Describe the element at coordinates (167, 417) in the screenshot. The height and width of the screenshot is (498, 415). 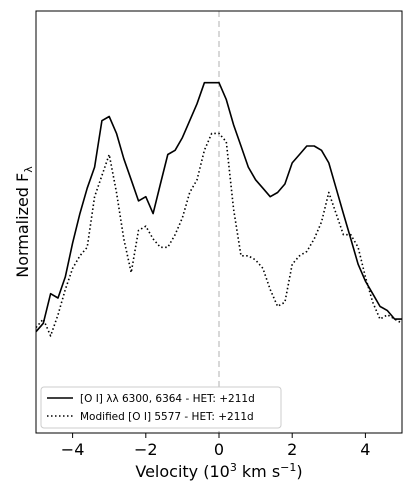
I see `legend-entry-oi-5577: Modified [O I] 5577 - HET: +211d` at that location.